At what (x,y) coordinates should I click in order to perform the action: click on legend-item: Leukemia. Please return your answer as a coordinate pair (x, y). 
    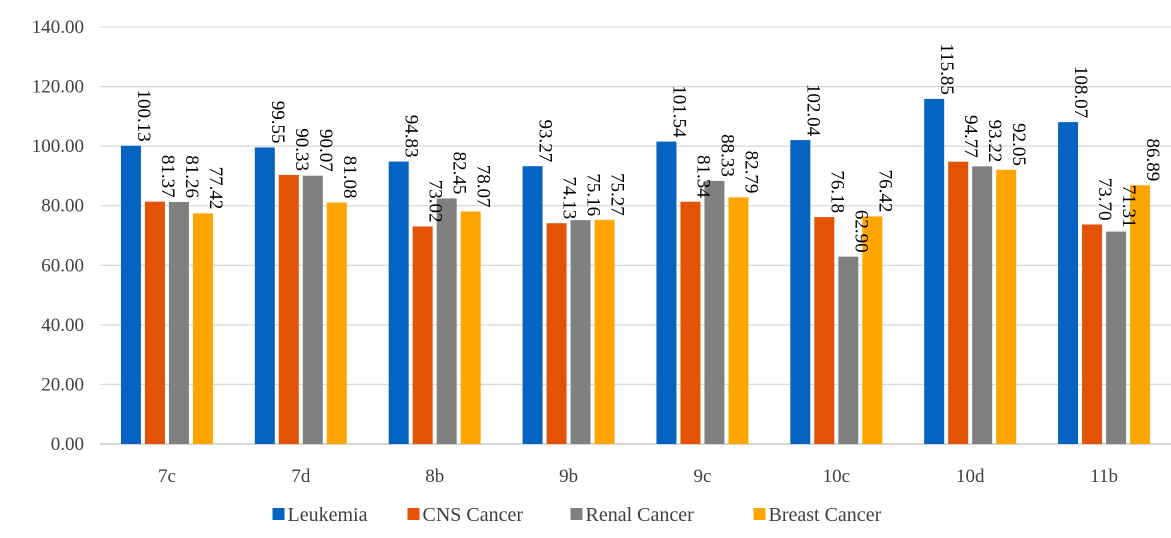
    Looking at the image, I should click on (320, 515).